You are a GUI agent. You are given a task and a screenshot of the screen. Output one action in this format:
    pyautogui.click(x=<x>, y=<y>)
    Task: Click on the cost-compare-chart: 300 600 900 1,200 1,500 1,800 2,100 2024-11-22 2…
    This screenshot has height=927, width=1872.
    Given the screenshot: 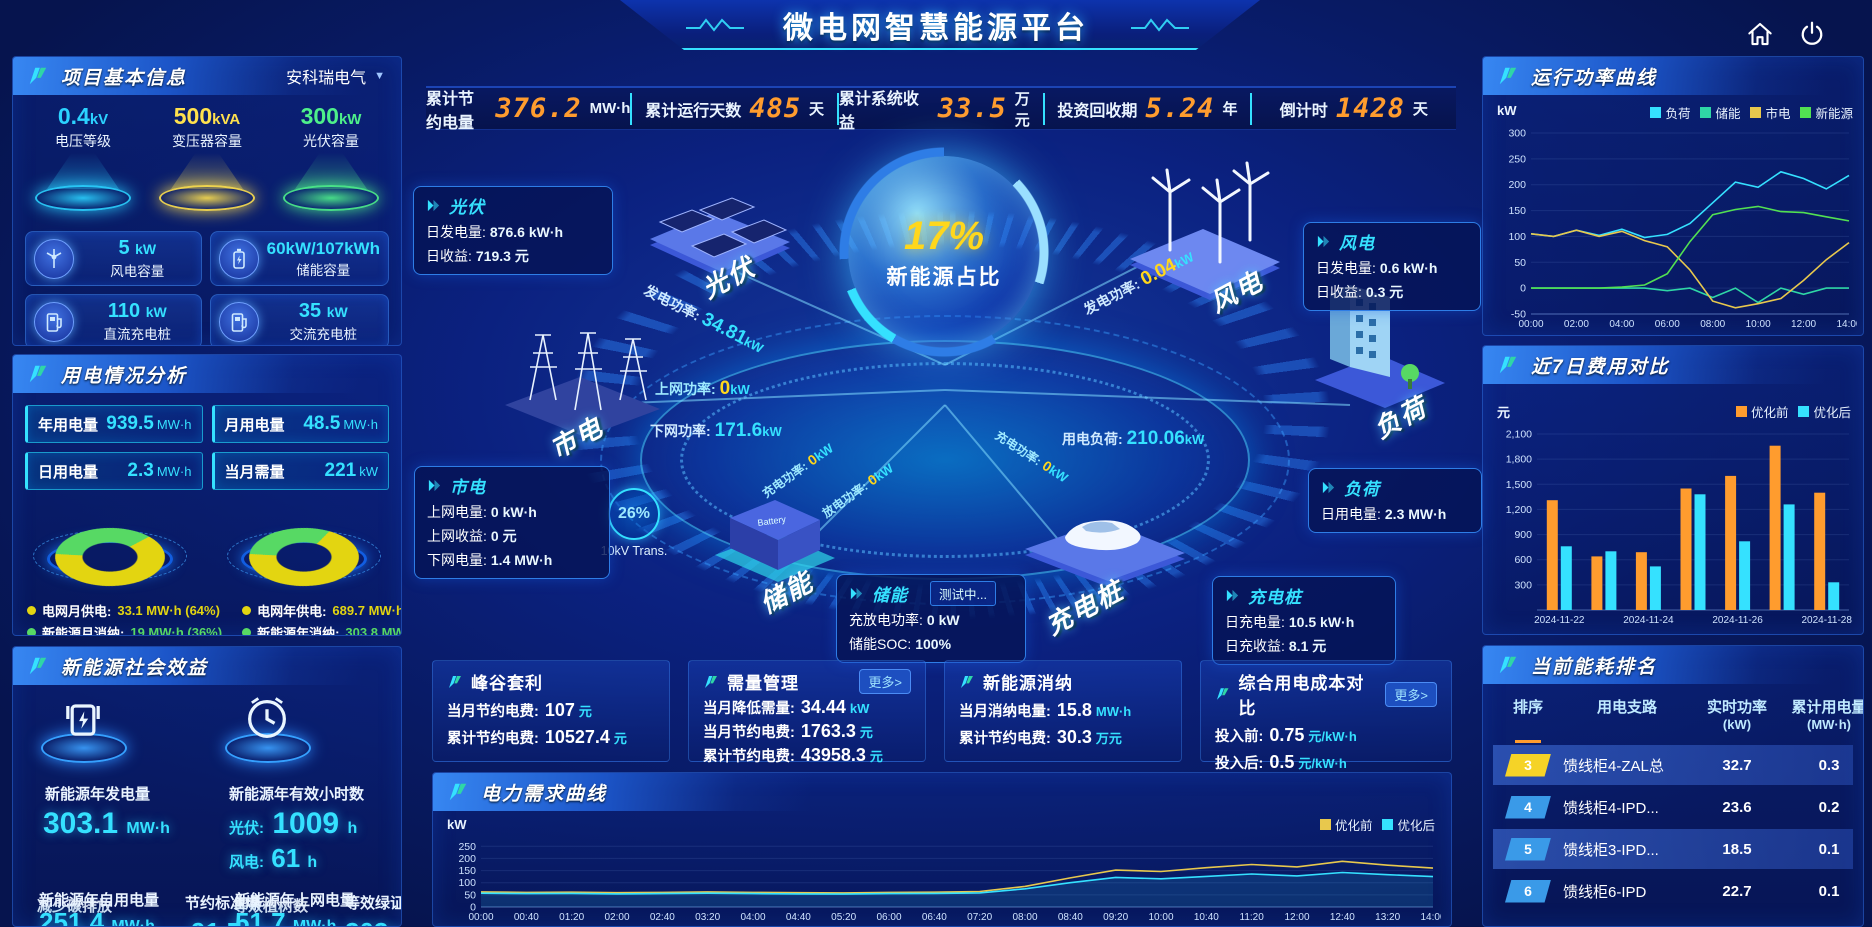 What is the action you would take?
    pyautogui.click(x=1679, y=528)
    